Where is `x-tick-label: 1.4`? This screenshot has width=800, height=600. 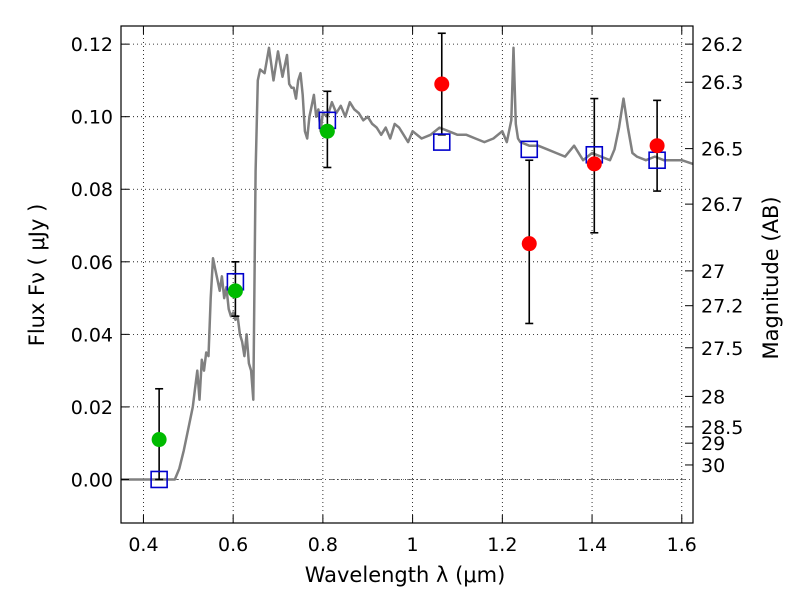 x-tick-label: 1.4 is located at coordinates (592, 545).